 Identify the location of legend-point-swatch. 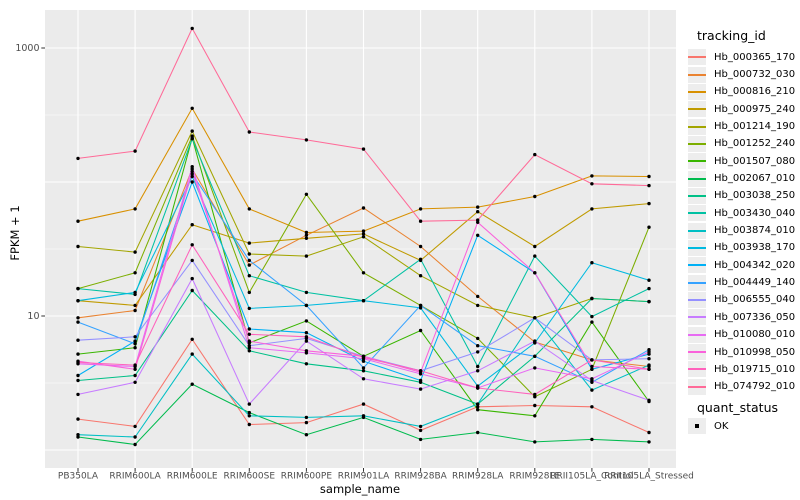
(697, 426).